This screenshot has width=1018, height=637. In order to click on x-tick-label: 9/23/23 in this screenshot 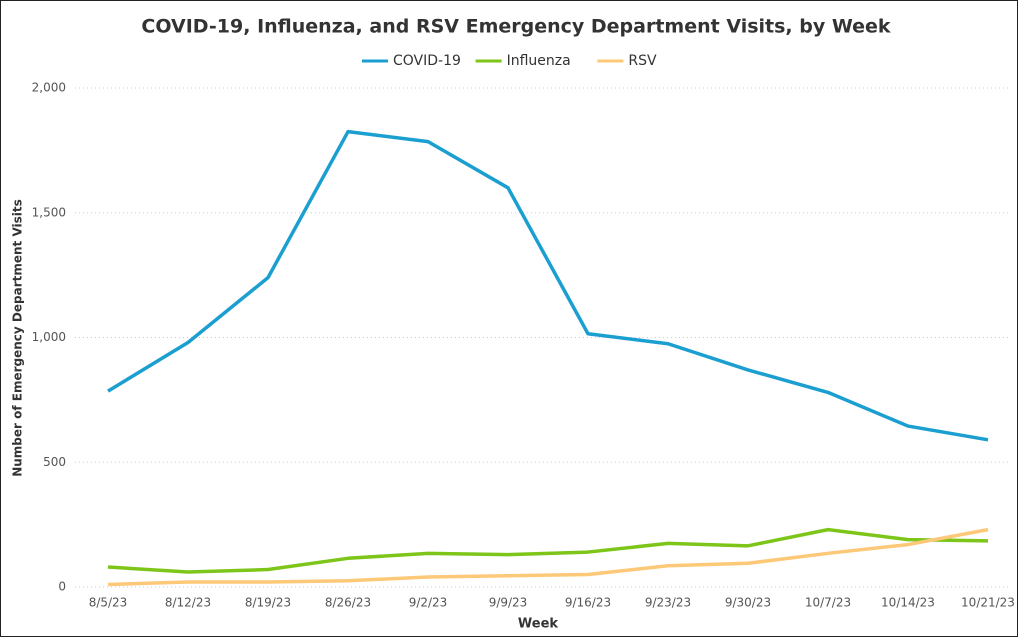, I will do `click(668, 603)`.